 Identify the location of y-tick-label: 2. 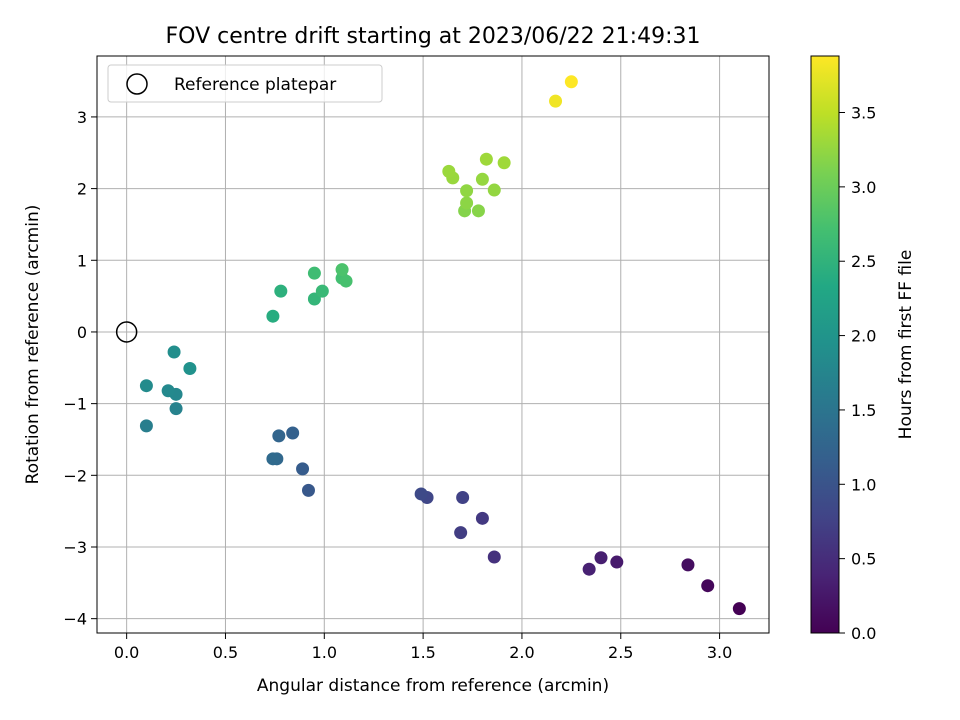
(82, 189).